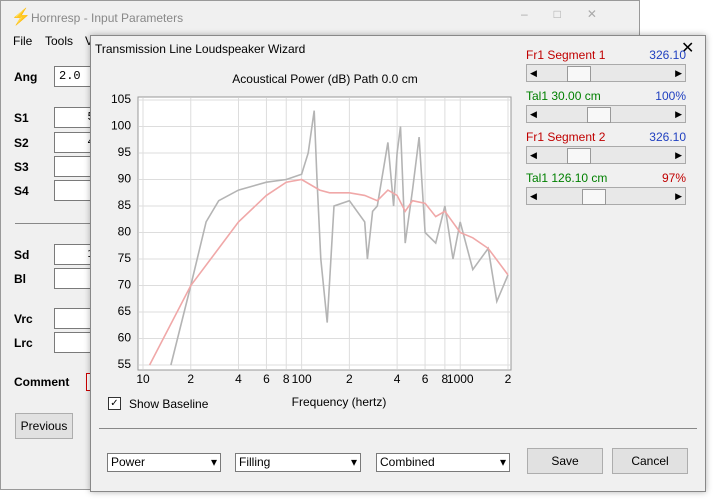 The image size is (723, 500). What do you see at coordinates (650, 461) in the screenshot?
I see `cancel-button: Cancel` at bounding box center [650, 461].